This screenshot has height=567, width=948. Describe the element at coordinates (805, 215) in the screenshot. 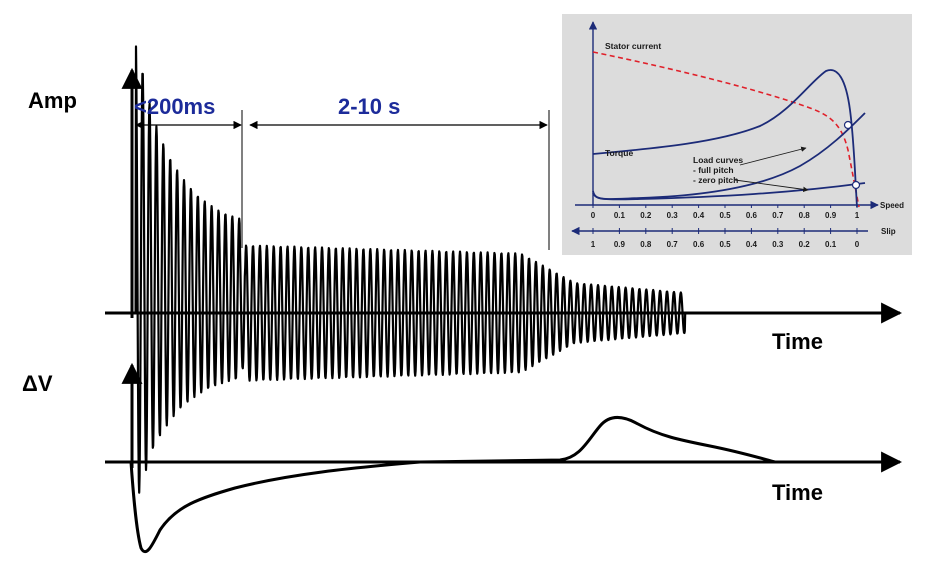

I see `speed-tick-label: 0.8` at that location.